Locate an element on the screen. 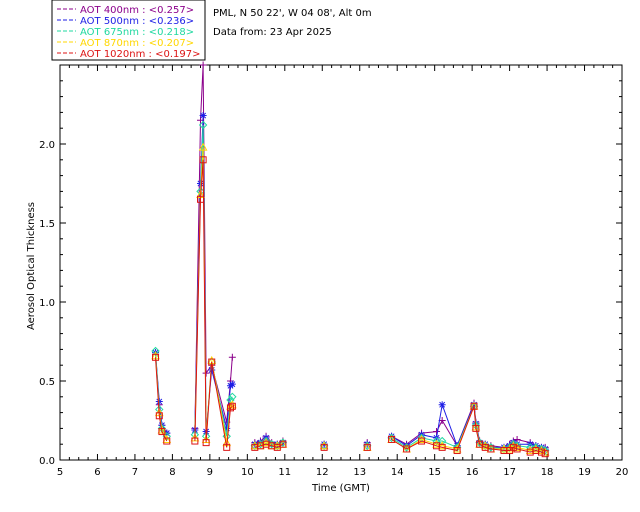 The image size is (640, 512). x-tick-label: 15 is located at coordinates (434, 472).